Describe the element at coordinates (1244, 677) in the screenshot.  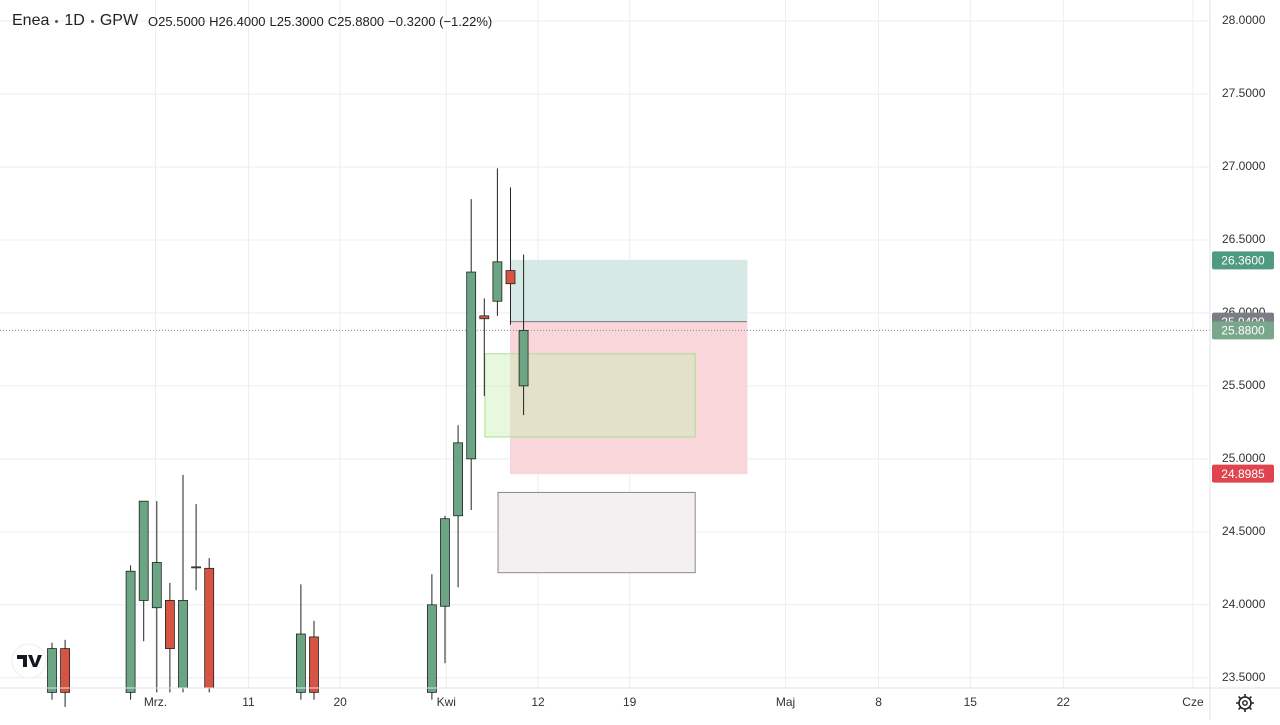
I see `y-tick-label: 23.5000` at that location.